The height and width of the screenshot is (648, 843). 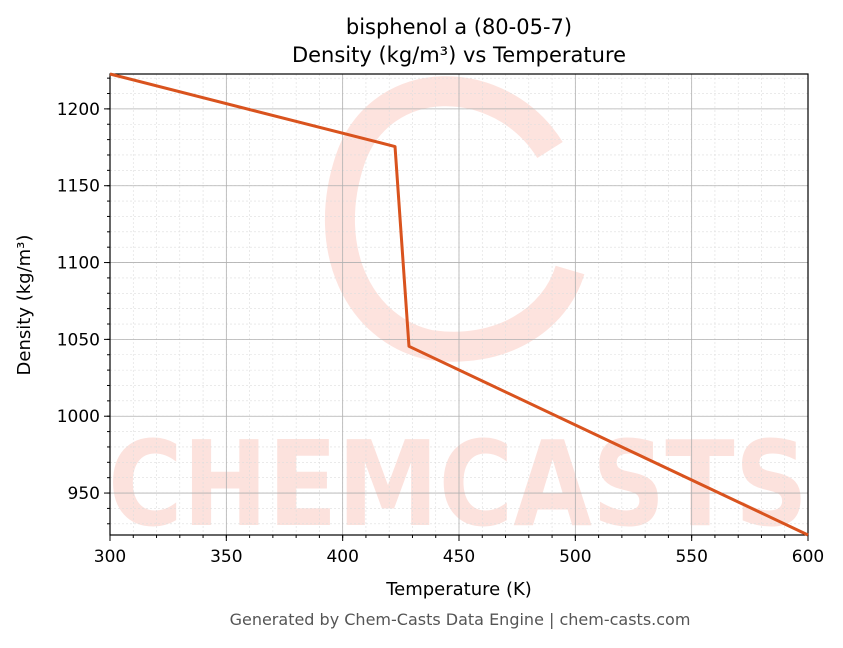 What do you see at coordinates (78, 110) in the screenshot?
I see `y-tick-label: 1200` at bounding box center [78, 110].